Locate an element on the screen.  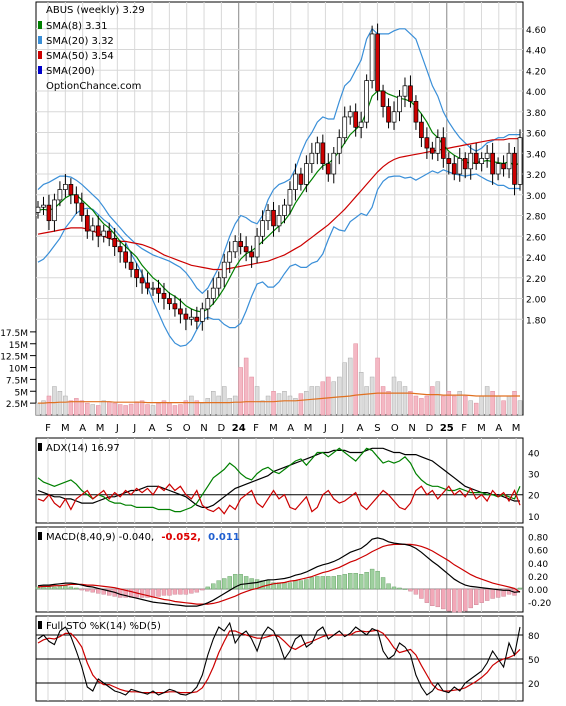
legend-swatch-sma20 is located at coordinates (40, 40).